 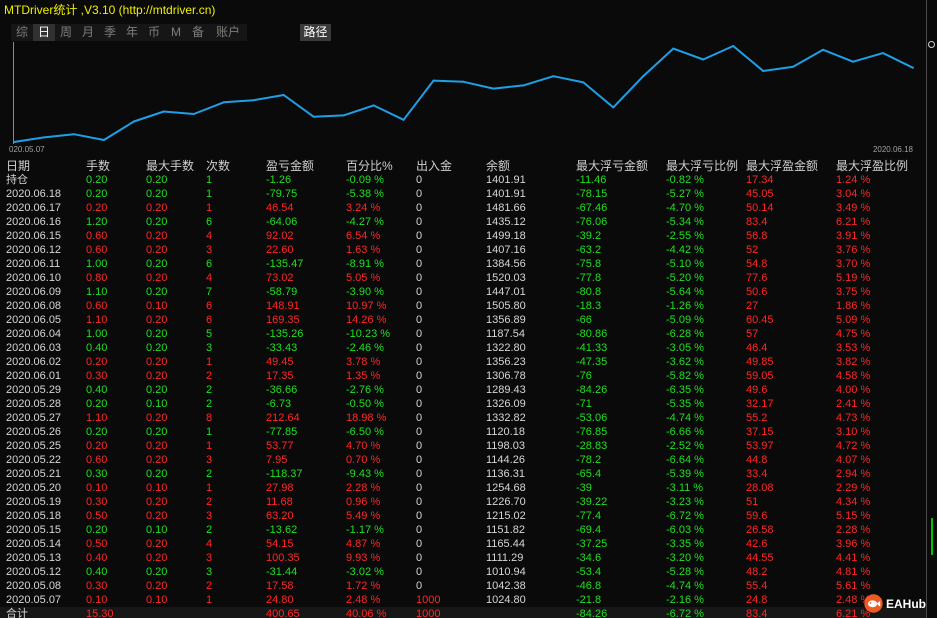 I want to click on path-button: 路径, so click(x=315, y=32).